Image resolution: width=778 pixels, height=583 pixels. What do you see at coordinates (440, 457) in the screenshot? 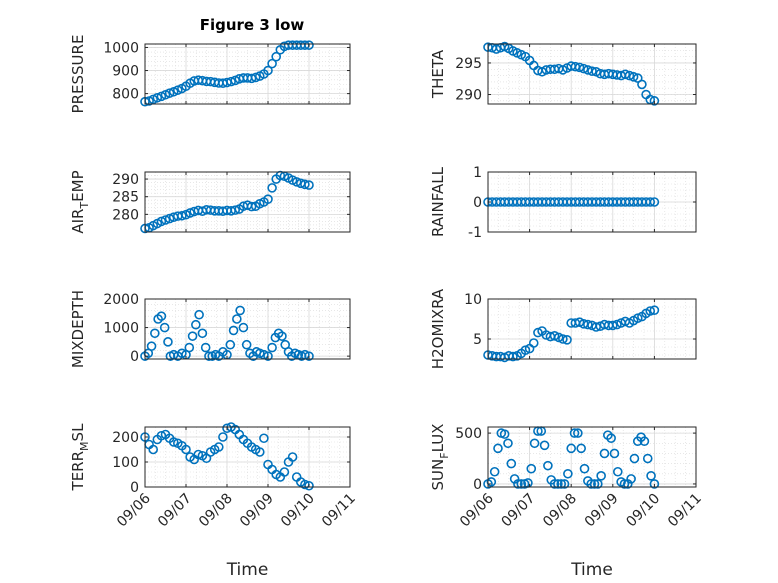
I see `y-axis-label: SUNFLUX` at bounding box center [440, 457].